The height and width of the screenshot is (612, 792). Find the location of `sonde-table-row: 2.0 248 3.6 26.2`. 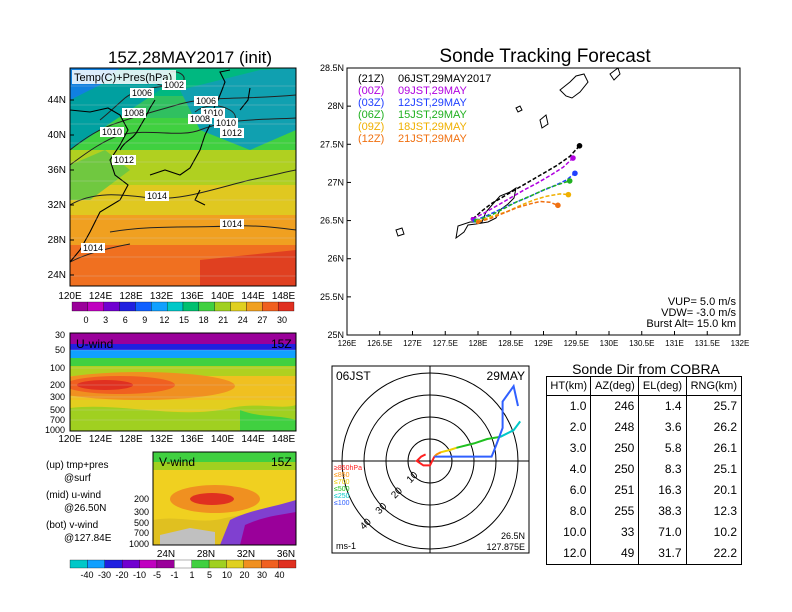

sonde-table-row: 2.0 248 3.6 26.2 is located at coordinates (644, 427).